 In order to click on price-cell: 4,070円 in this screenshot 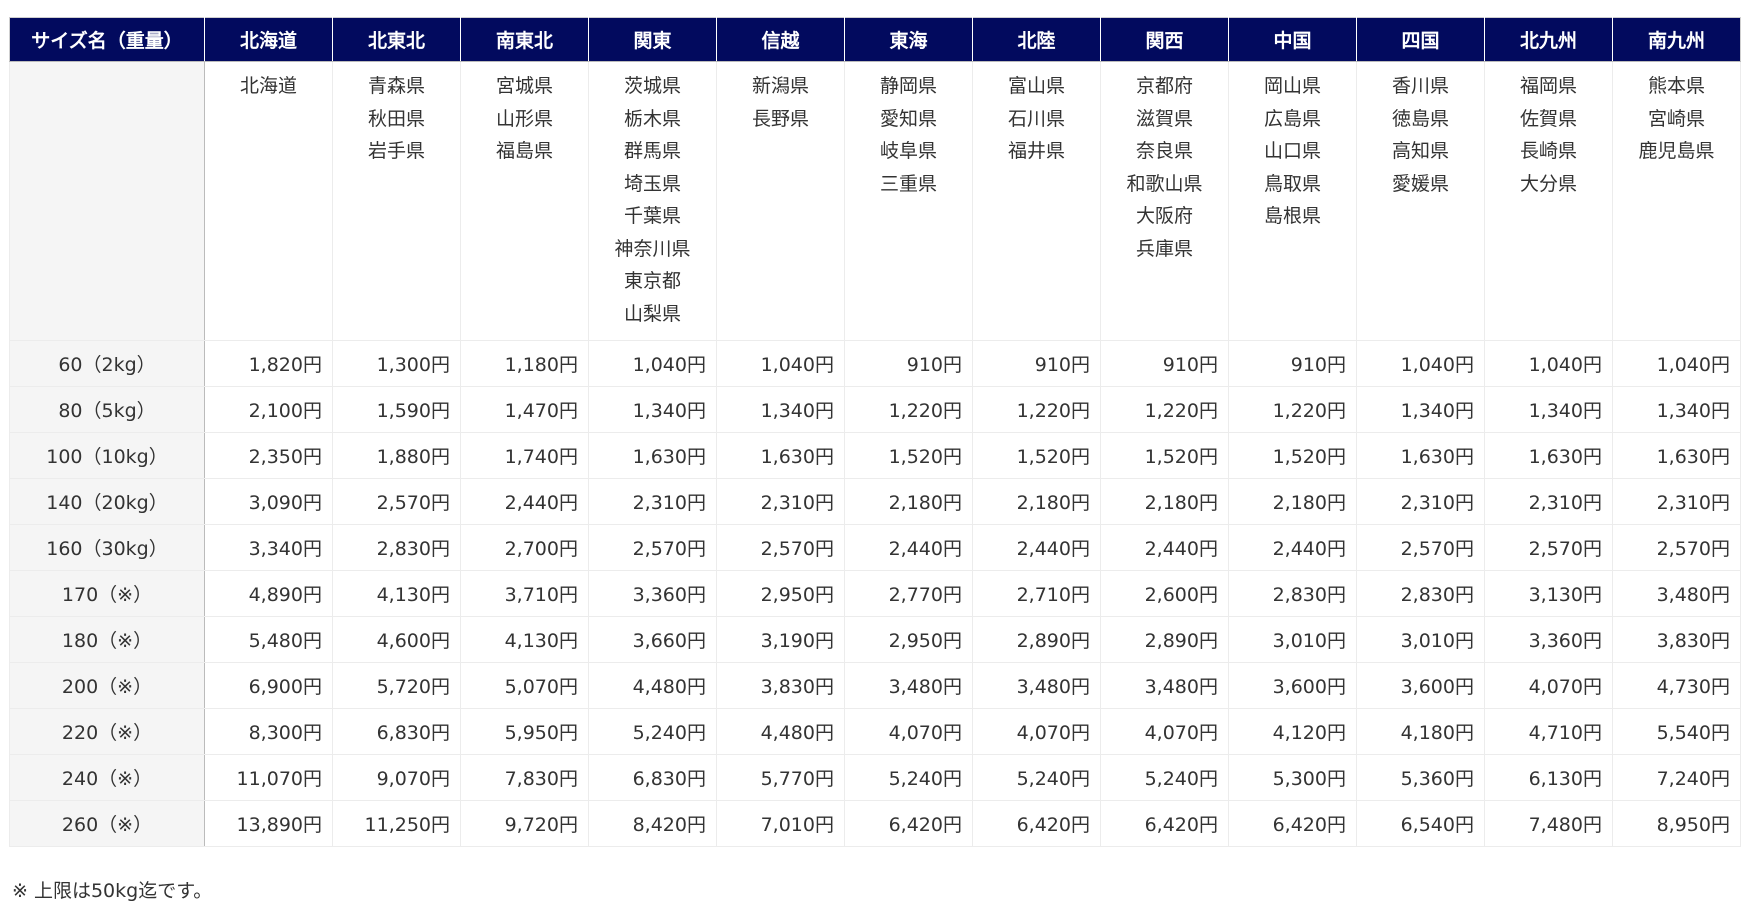, I will do `click(908, 731)`.